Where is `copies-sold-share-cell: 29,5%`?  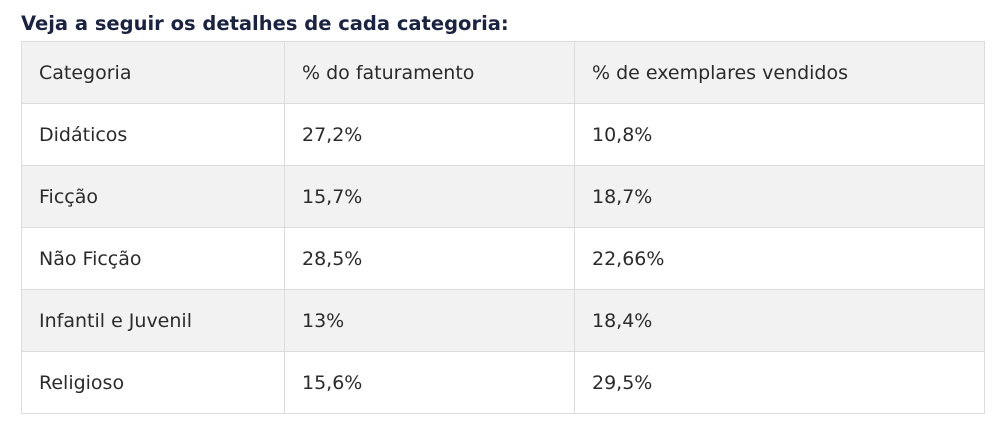
copies-sold-share-cell: 29,5% is located at coordinates (779, 382).